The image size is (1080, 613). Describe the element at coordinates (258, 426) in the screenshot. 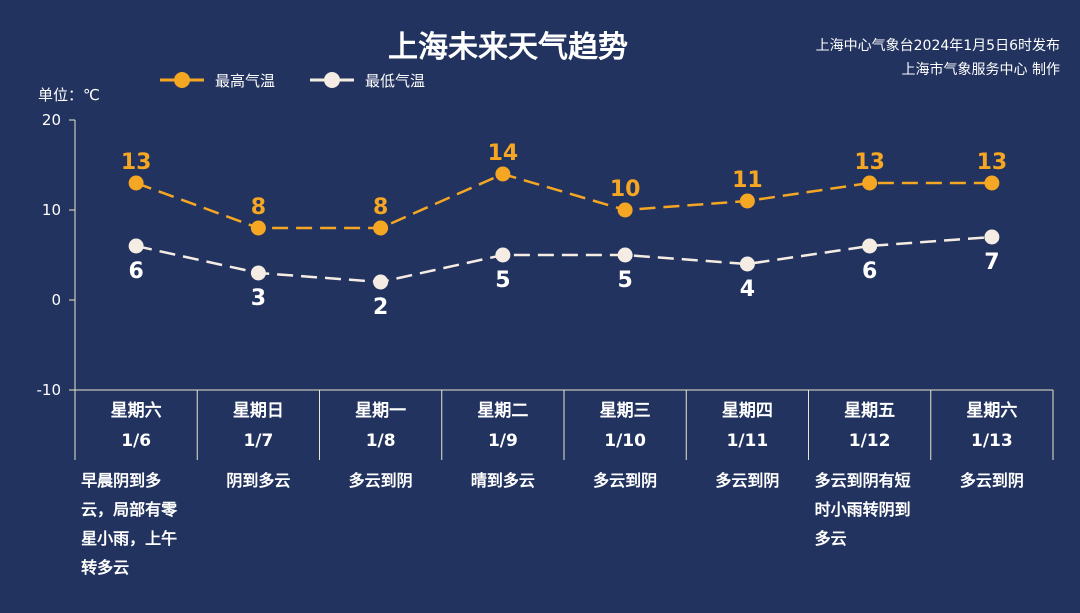

I see `day-cell: 星期日 1/7` at that location.